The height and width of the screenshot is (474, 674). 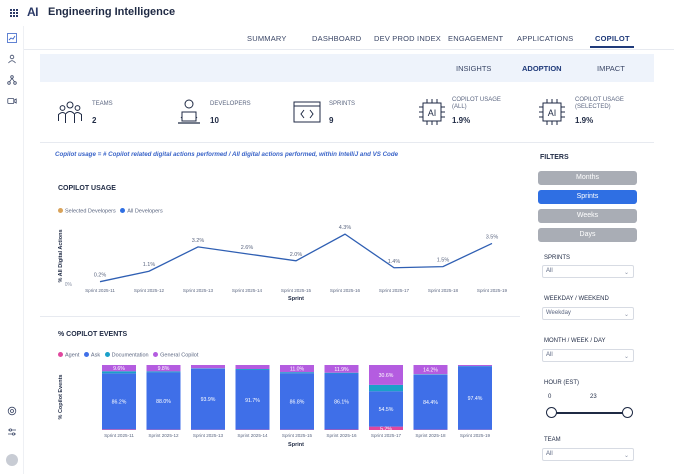 What do you see at coordinates (584, 120) in the screenshot?
I see `kpi-copilot-selected-value: 1.9%` at bounding box center [584, 120].